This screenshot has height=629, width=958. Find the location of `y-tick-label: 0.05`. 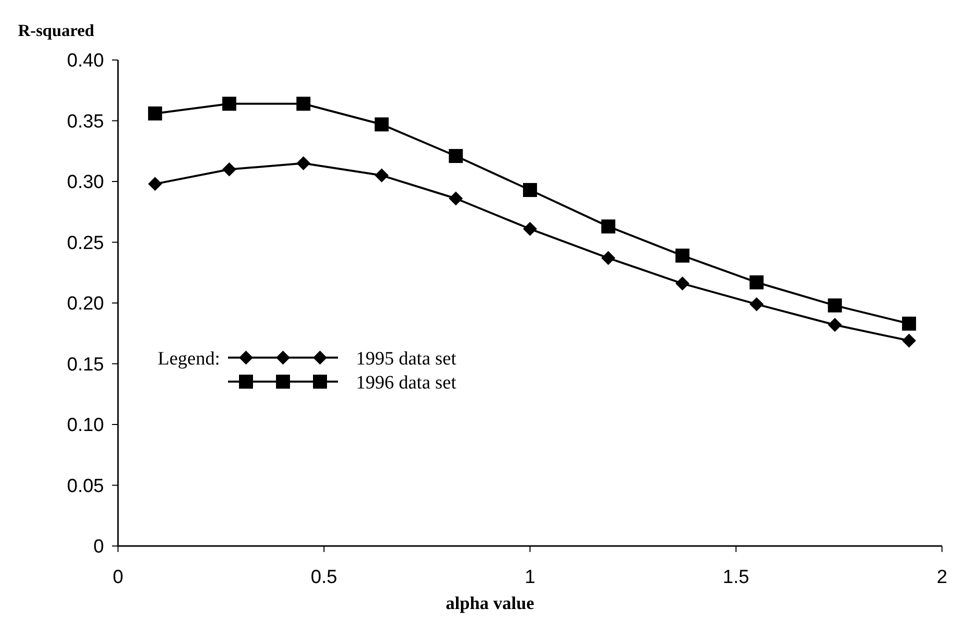

y-tick-label: 0.05 is located at coordinates (85, 486).